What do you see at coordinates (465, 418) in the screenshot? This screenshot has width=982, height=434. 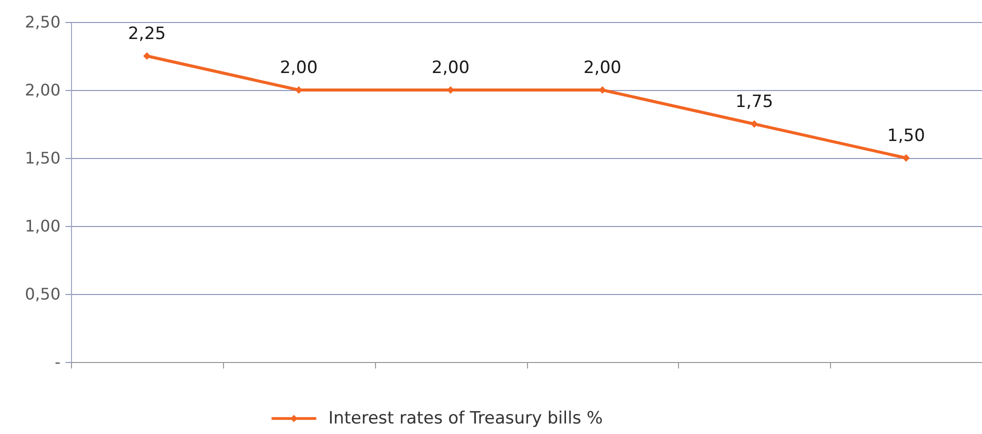 I see `legend-label: Interest rates of Treasury bills %` at bounding box center [465, 418].